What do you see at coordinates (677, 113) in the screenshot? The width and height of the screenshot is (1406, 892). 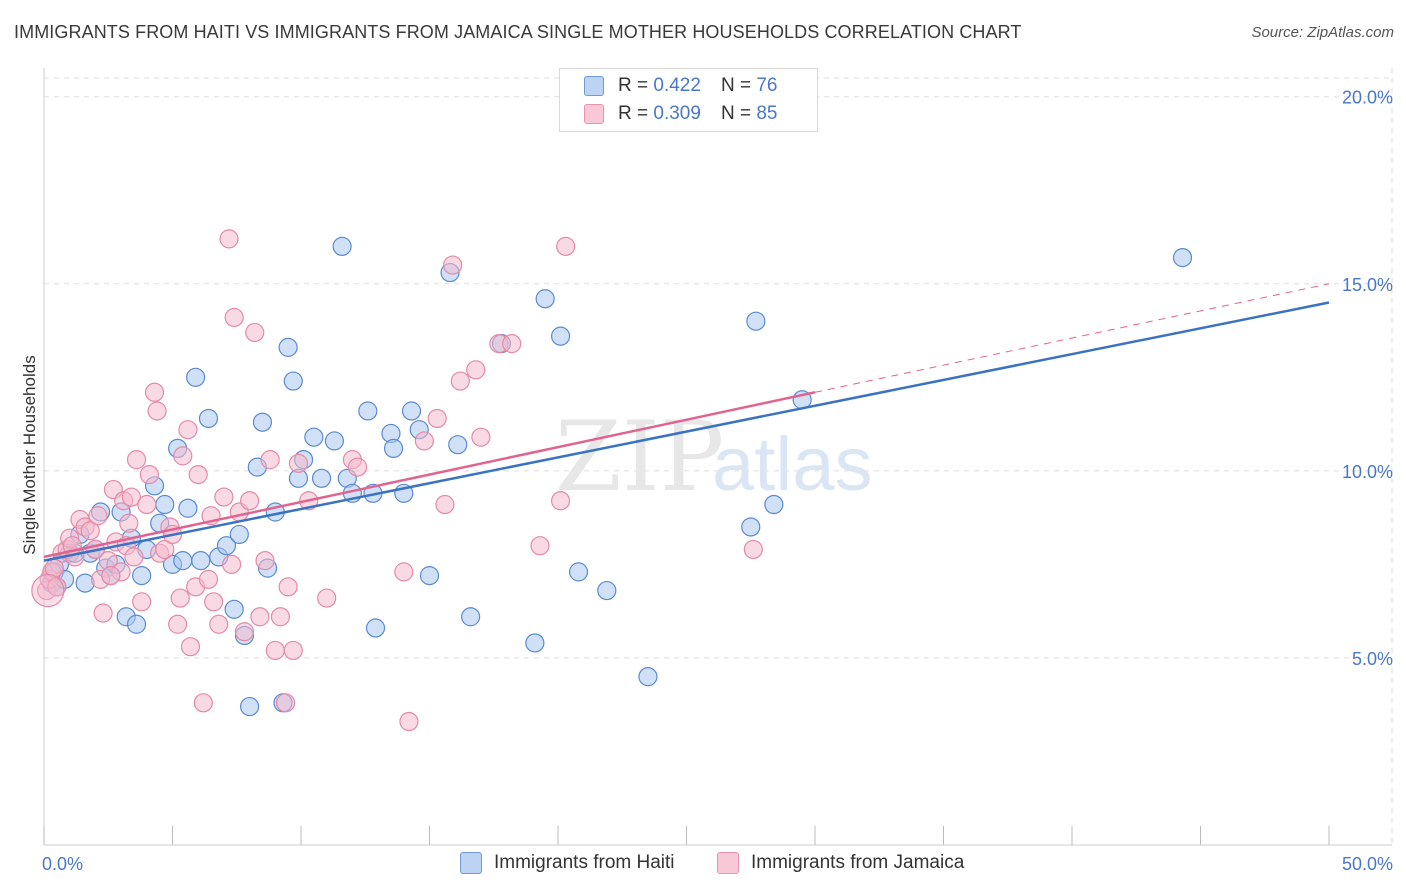 I see `legend-r-value: 0.309` at bounding box center [677, 113].